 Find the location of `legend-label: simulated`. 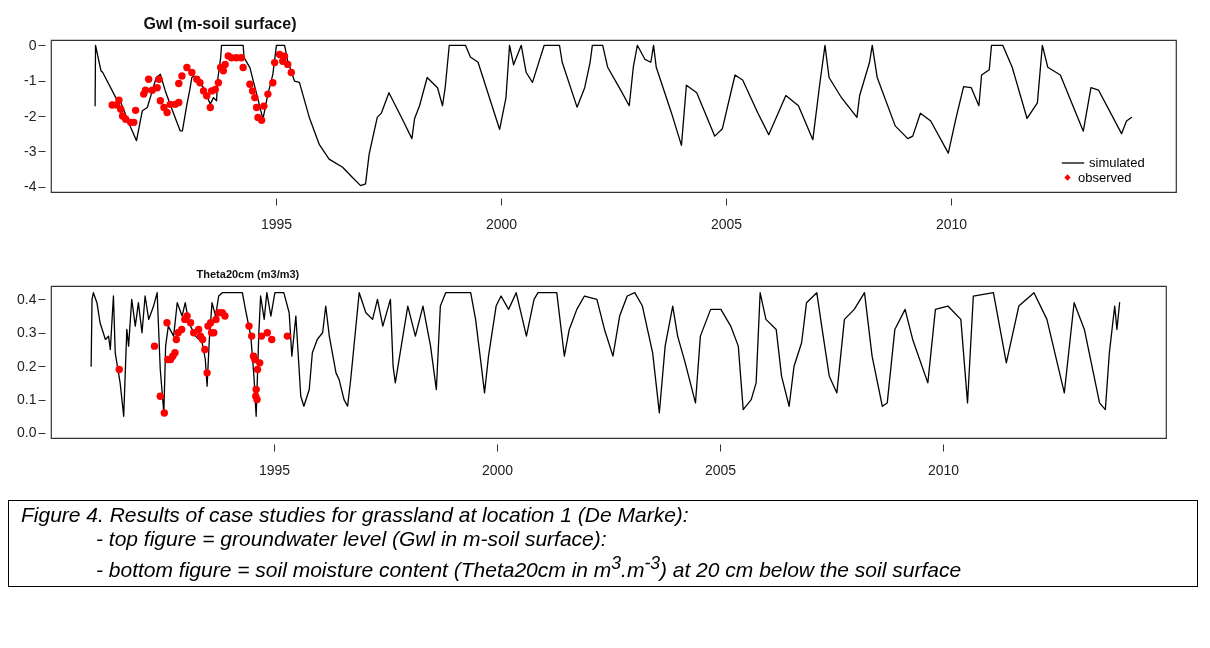

legend-label: simulated is located at coordinates (1117, 162).